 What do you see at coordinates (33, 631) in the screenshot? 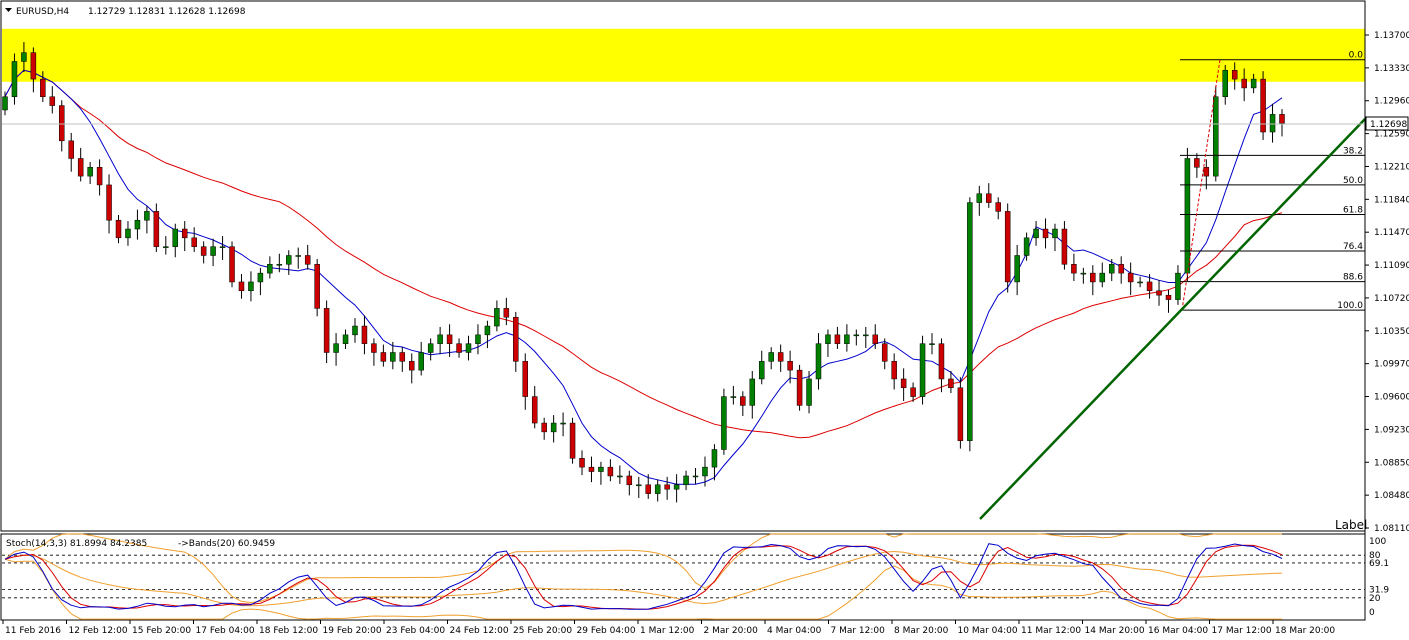
I see `time-tick-label: 11 Feb 2016` at bounding box center [33, 631].